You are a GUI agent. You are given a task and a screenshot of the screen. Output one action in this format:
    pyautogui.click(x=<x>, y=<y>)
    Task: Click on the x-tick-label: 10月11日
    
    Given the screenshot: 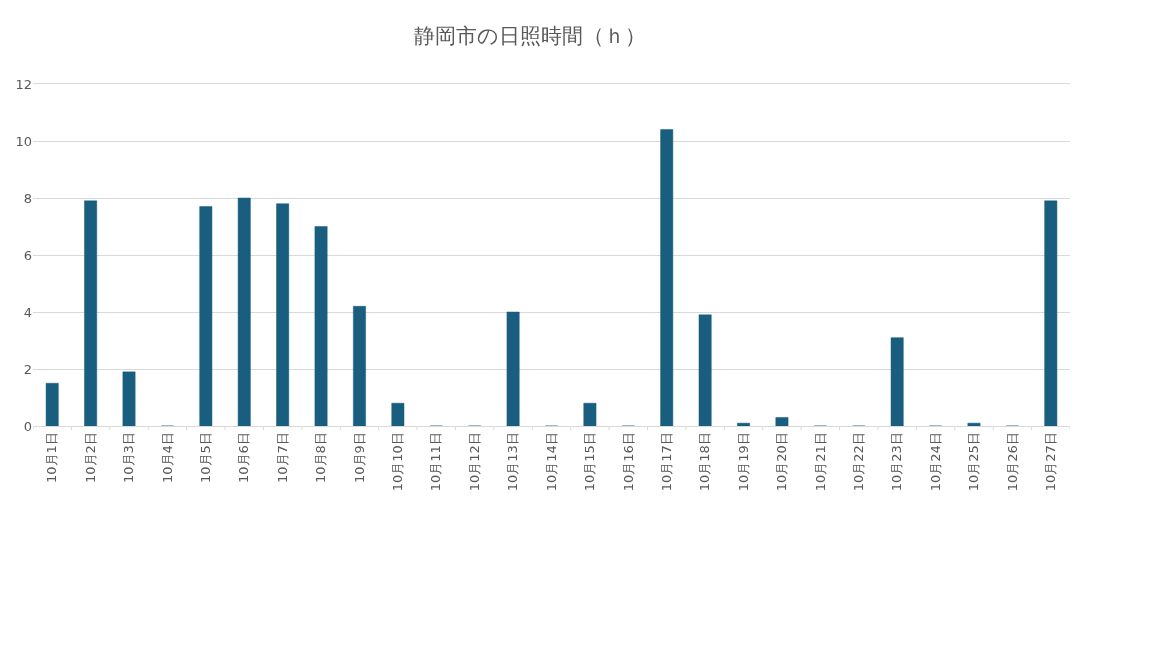 What is the action you would take?
    pyautogui.click(x=436, y=462)
    